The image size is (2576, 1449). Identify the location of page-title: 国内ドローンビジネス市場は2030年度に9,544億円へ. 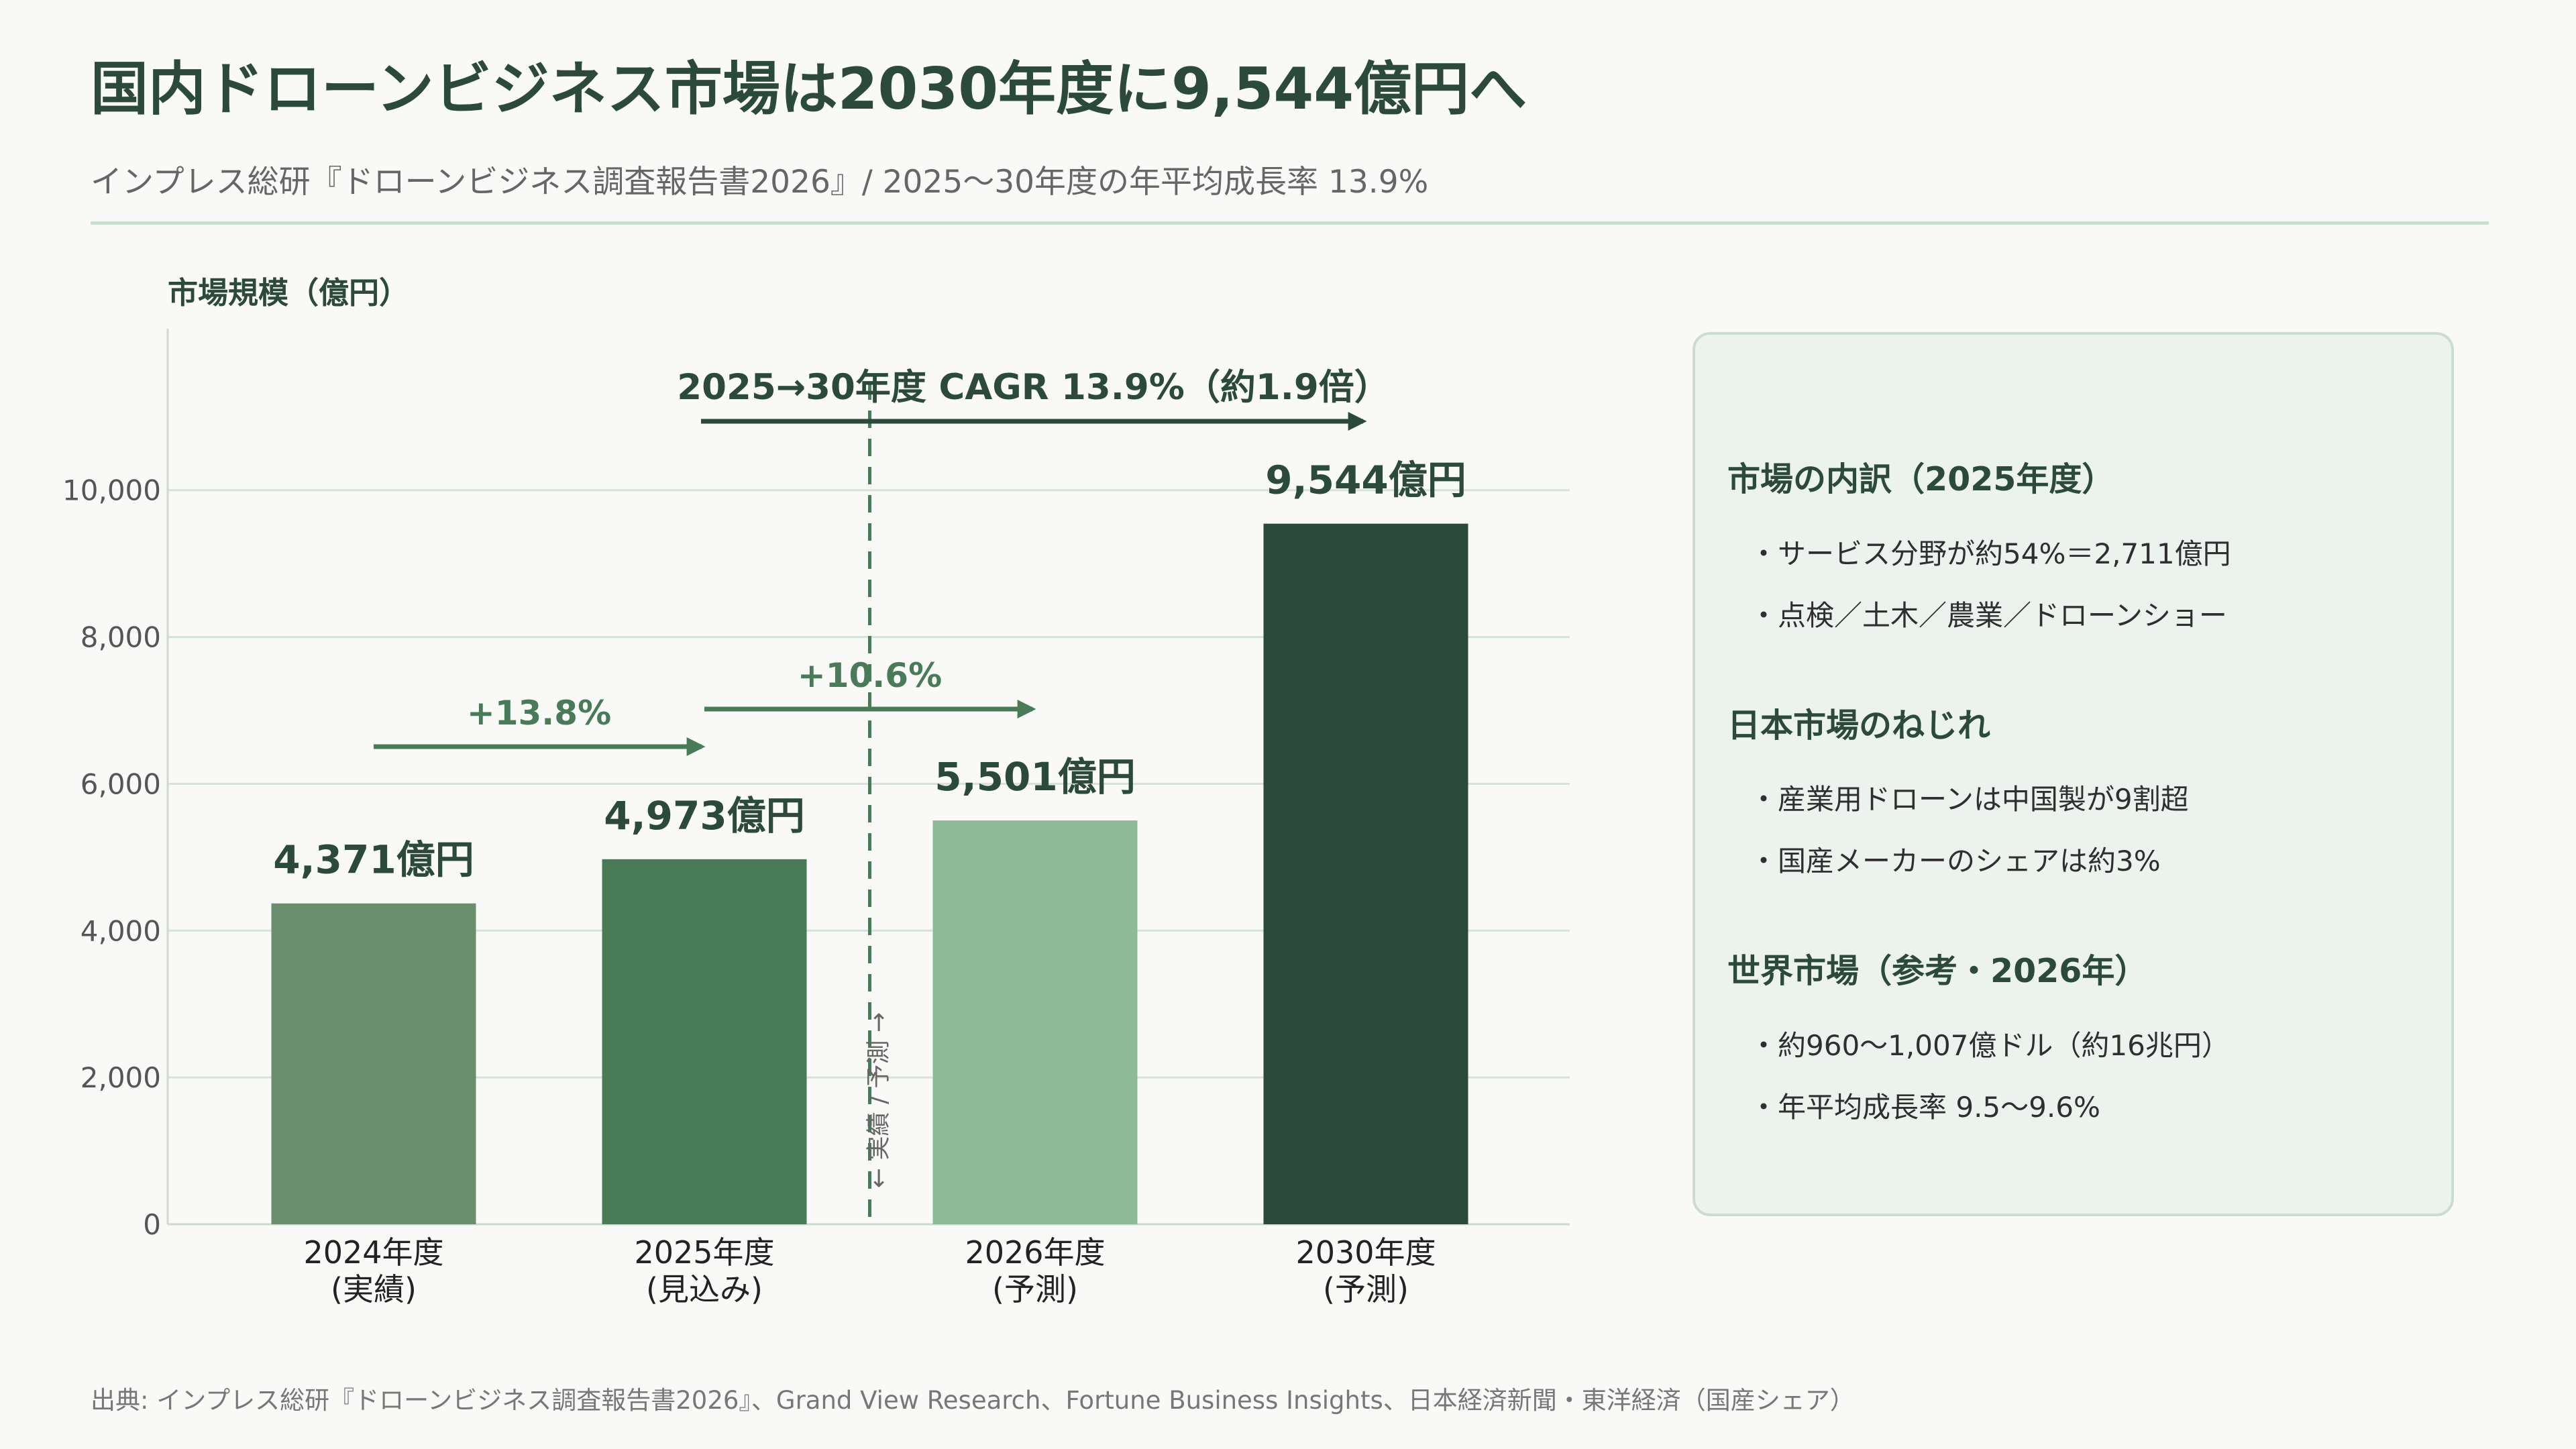
(809, 89).